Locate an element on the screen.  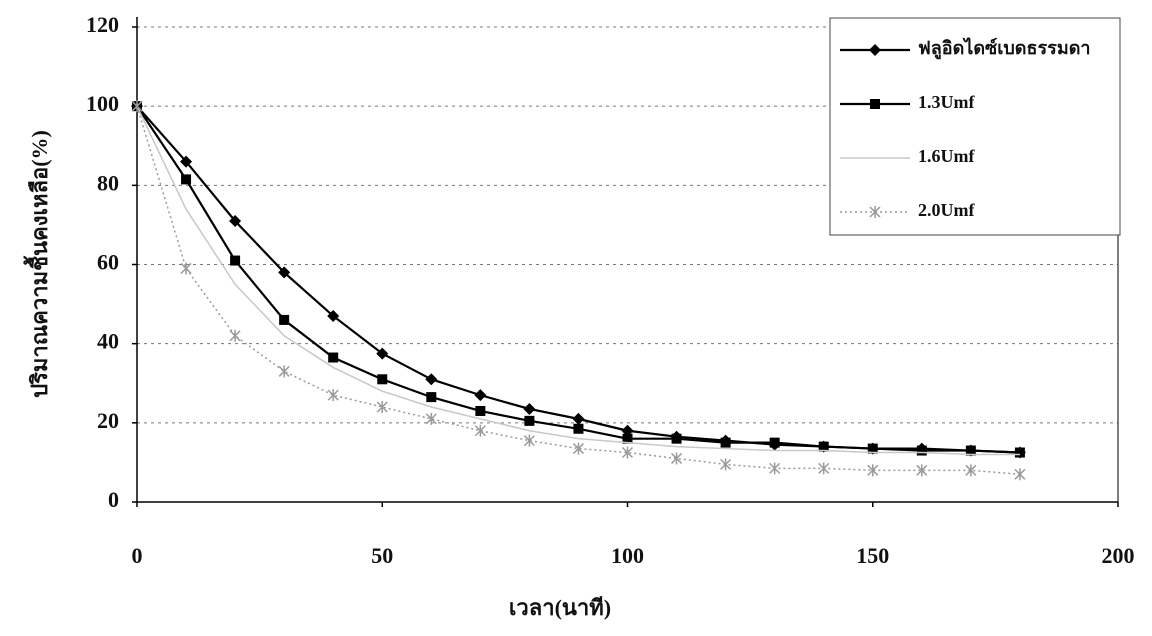
y-tick-label: 40 is located at coordinates (108, 341).